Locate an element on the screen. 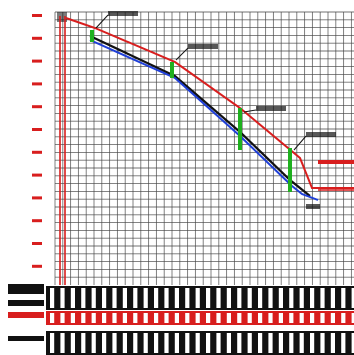 This screenshot has width=354, height=355. end-label-text is located at coordinates (313, 206).